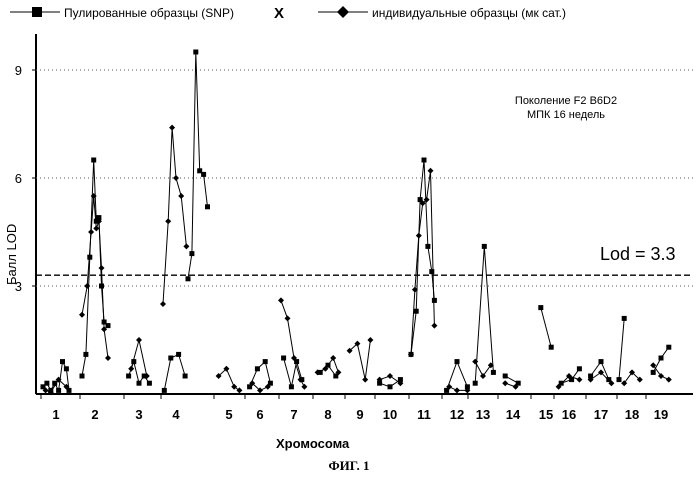 This screenshot has height=477, width=699. I want to click on y-tick-labels: 3 6 9, so click(25, 178).